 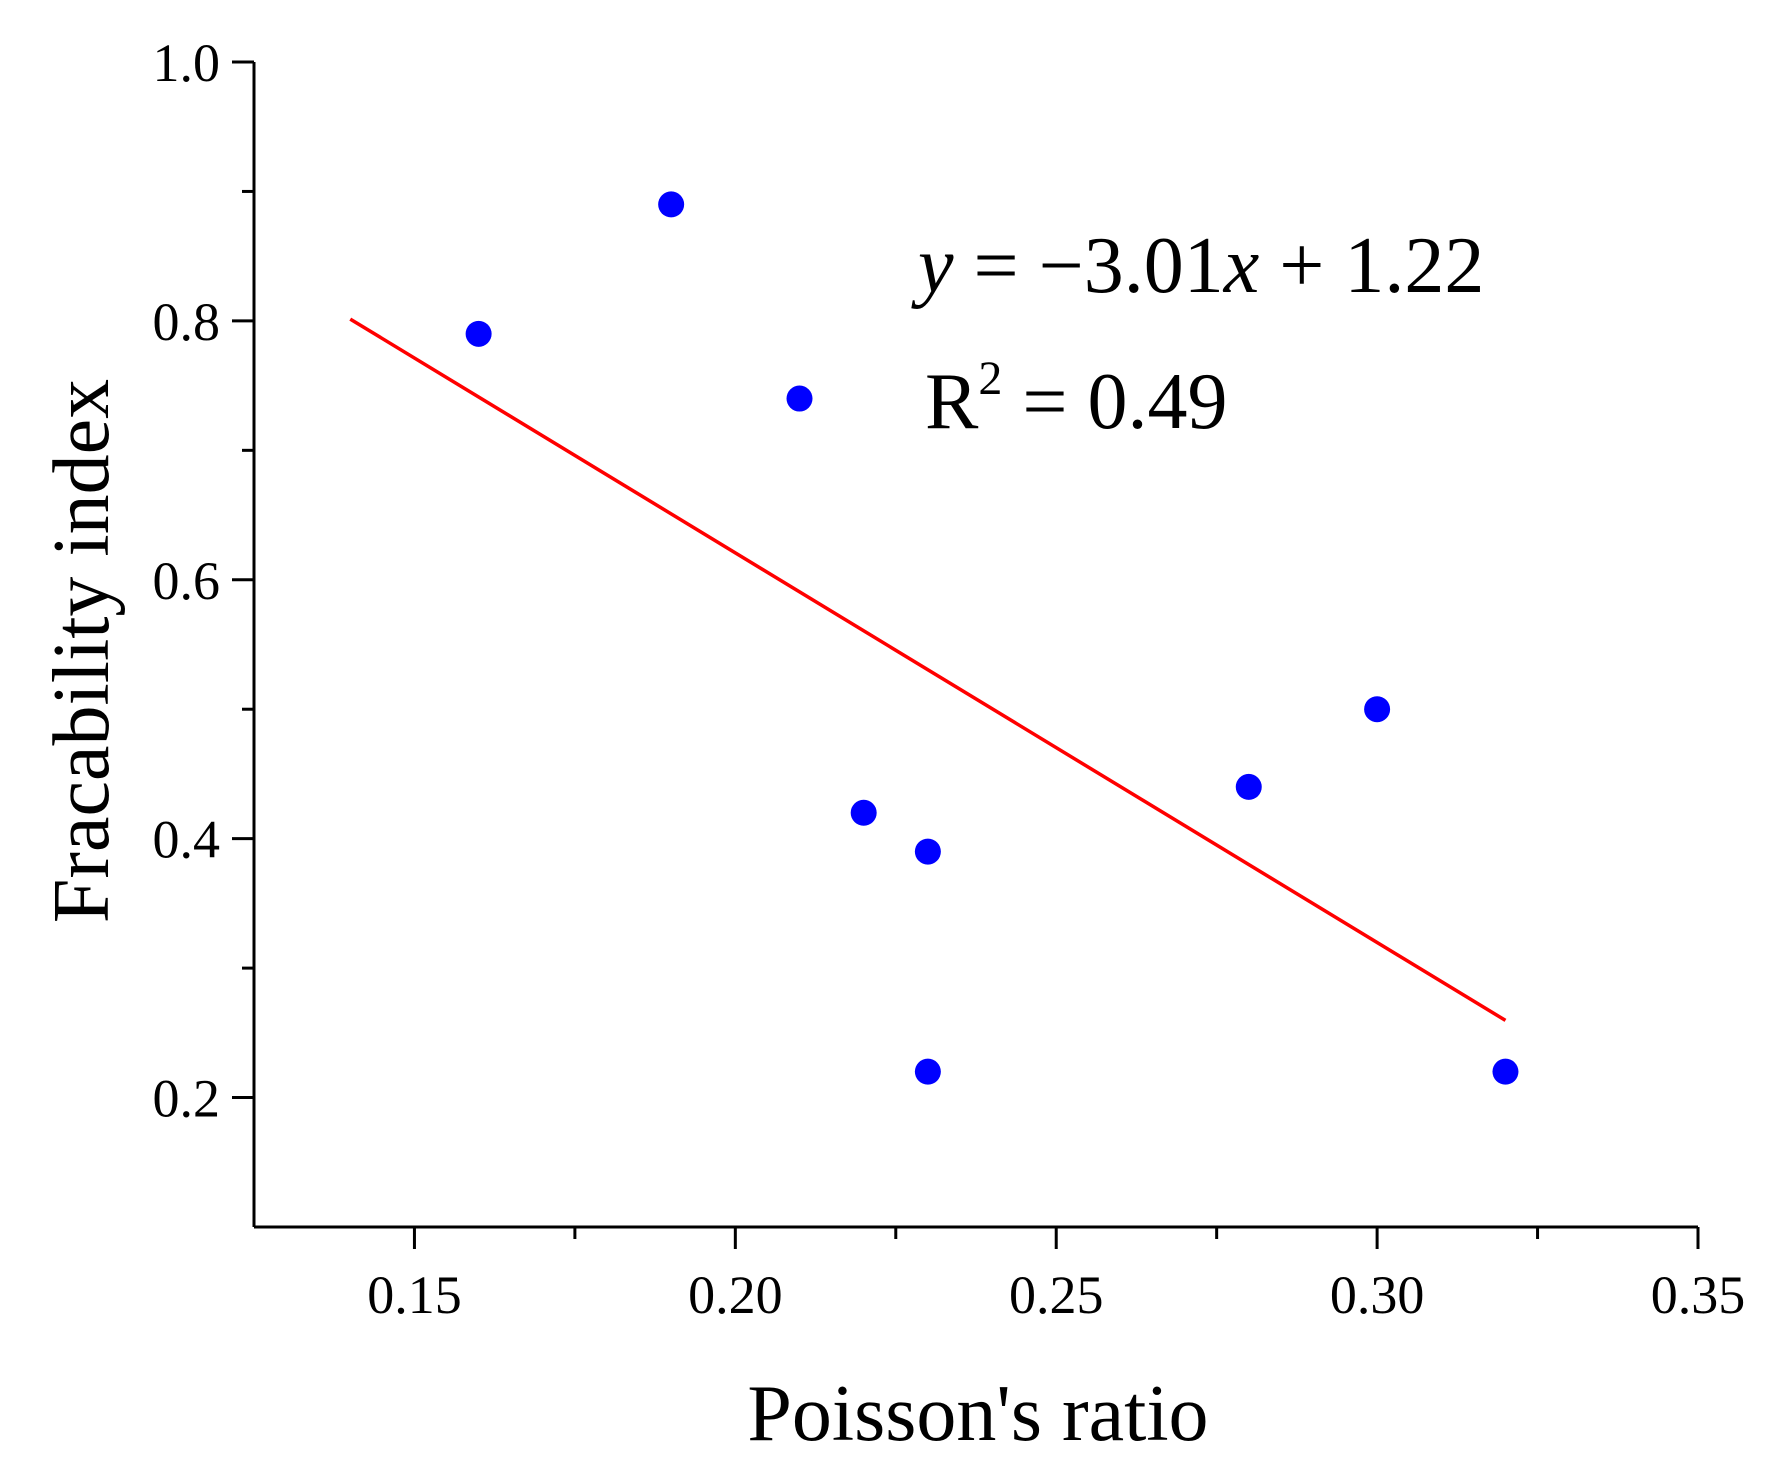 What do you see at coordinates (187, 840) in the screenshot?
I see `y-tick-label: 0.4` at bounding box center [187, 840].